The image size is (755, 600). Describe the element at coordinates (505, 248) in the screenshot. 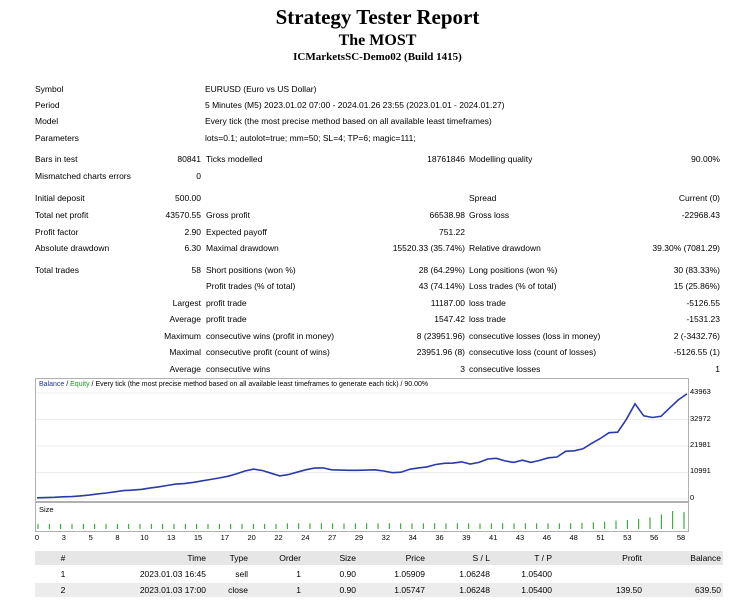

I see `stat-label: Relative drawdown` at that location.